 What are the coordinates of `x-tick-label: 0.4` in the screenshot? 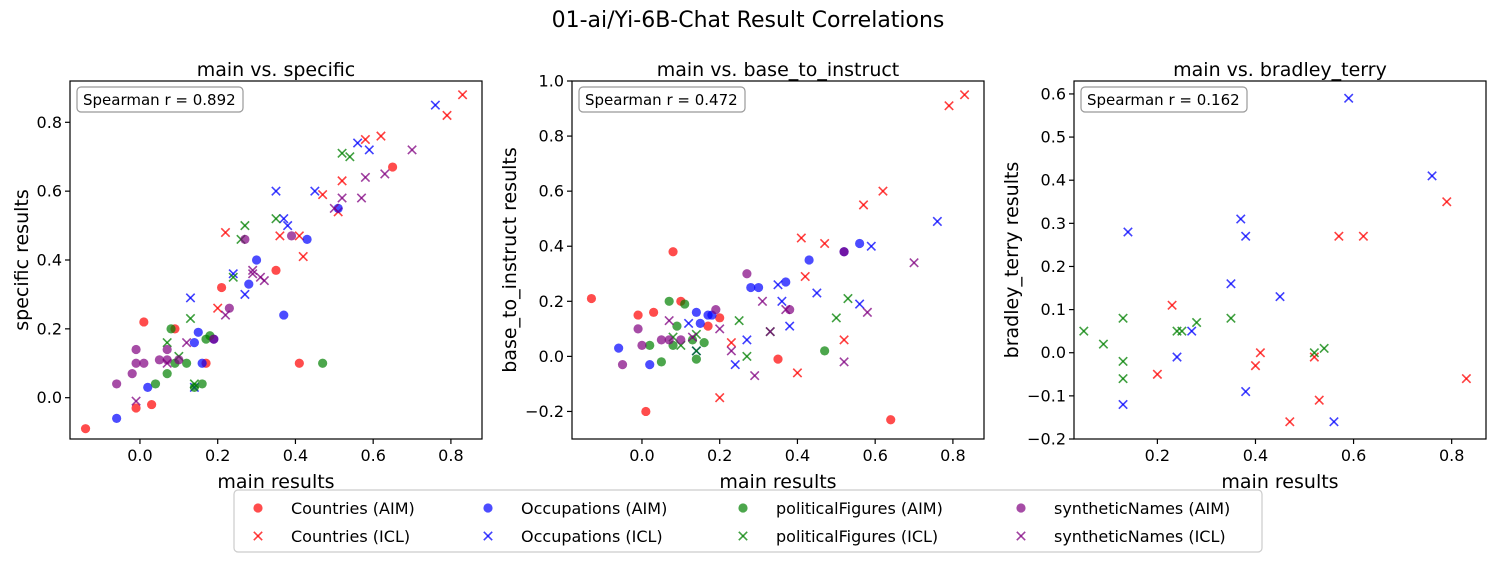 It's located at (1255, 455).